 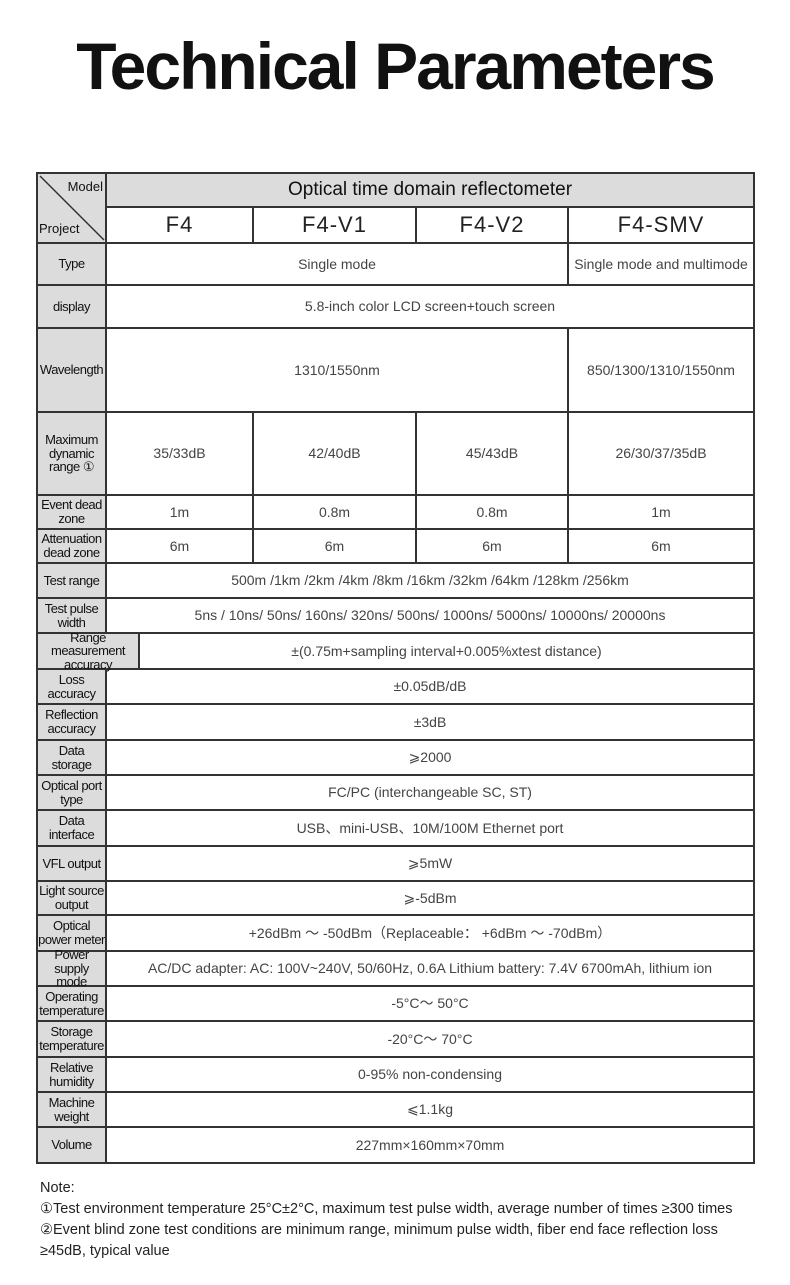 What do you see at coordinates (72, 1003) in the screenshot?
I see `row-label: Operating temperature` at bounding box center [72, 1003].